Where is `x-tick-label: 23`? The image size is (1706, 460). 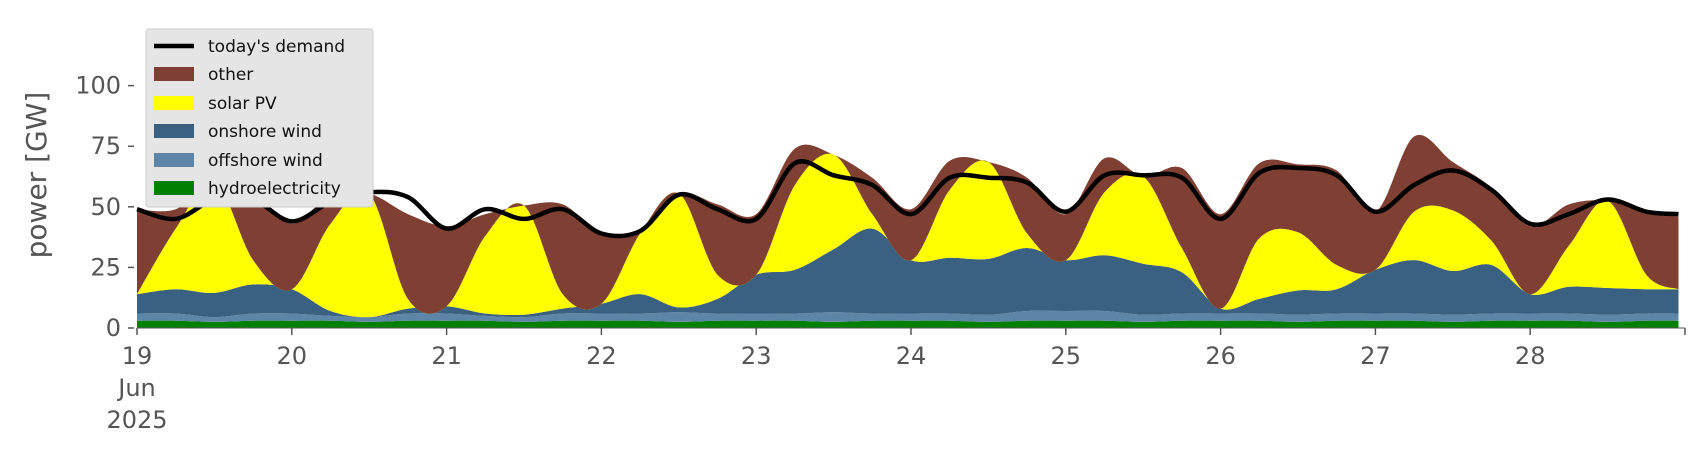 x-tick-label: 23 is located at coordinates (756, 356).